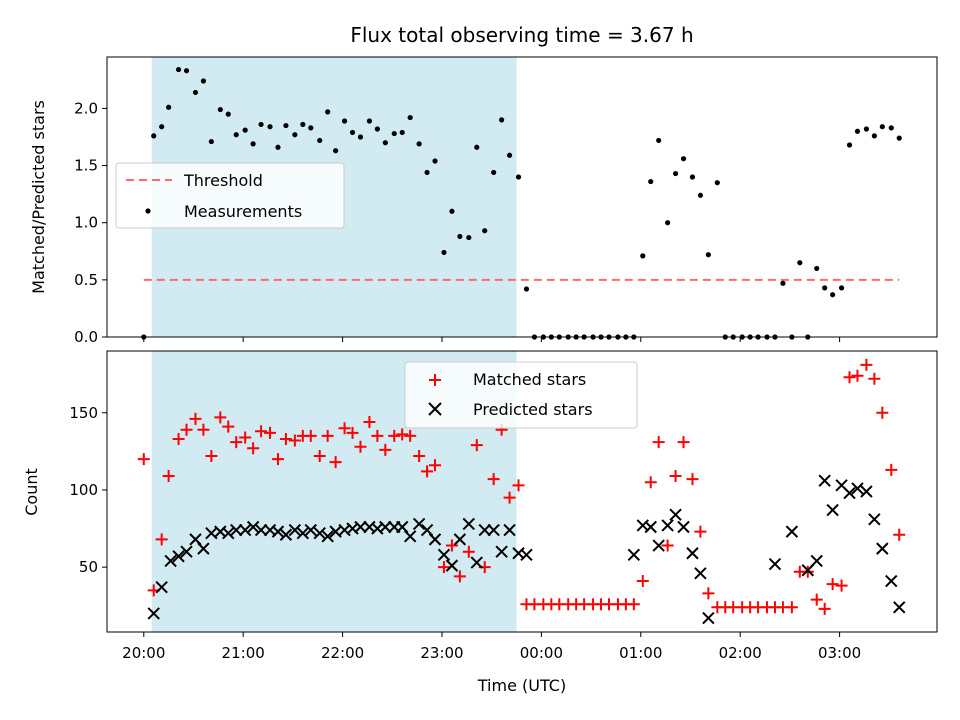  What do you see at coordinates (86, 166) in the screenshot?
I see `ratio-y-tick-label: 1.5` at bounding box center [86, 166].